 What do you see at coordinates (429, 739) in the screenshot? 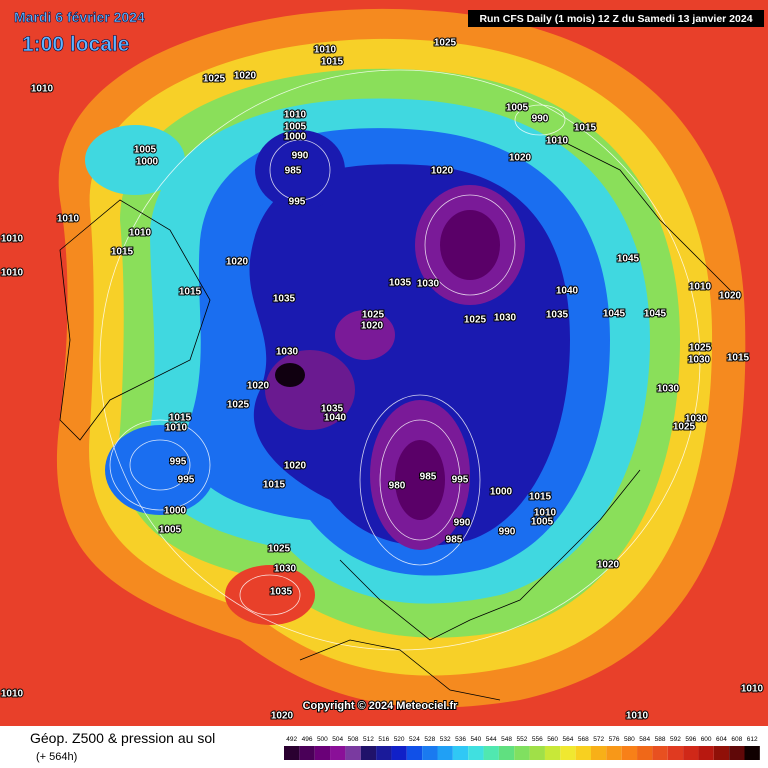
I see `scale-label: 528` at bounding box center [429, 739].